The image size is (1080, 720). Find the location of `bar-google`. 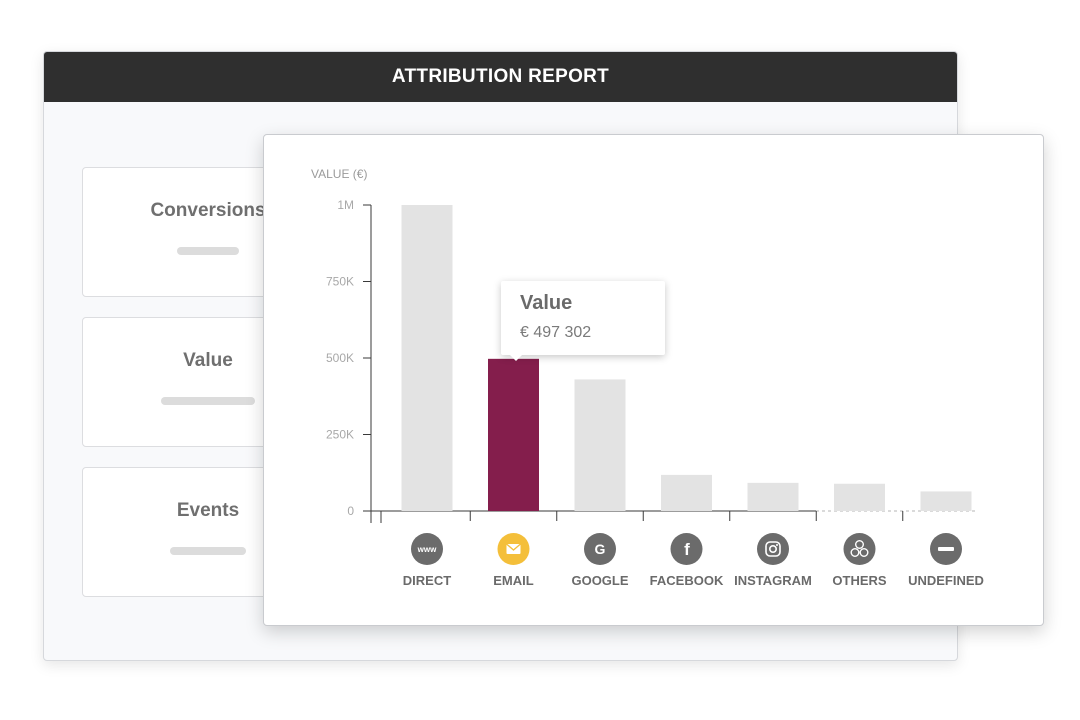

bar-google is located at coordinates (600, 445).